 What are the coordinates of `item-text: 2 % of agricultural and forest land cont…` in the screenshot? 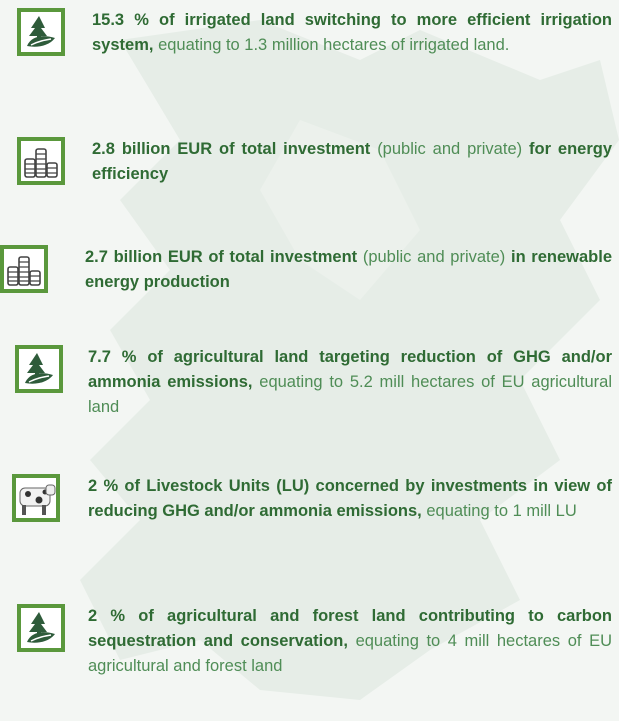 It's located at (350, 641).